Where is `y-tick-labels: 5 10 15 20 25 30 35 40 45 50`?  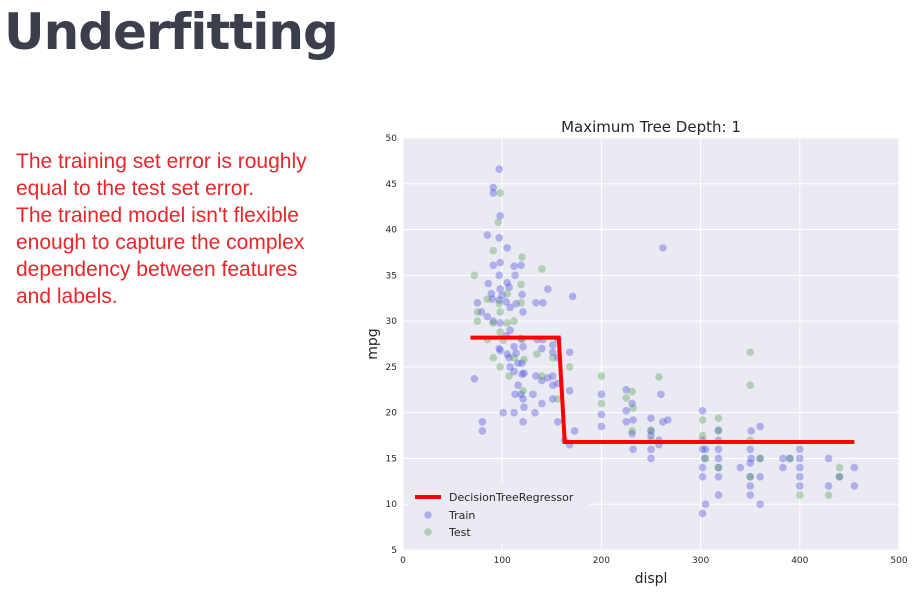
y-tick-labels: 5 10 15 20 25 30 35 40 45 50 is located at coordinates (392, 345).